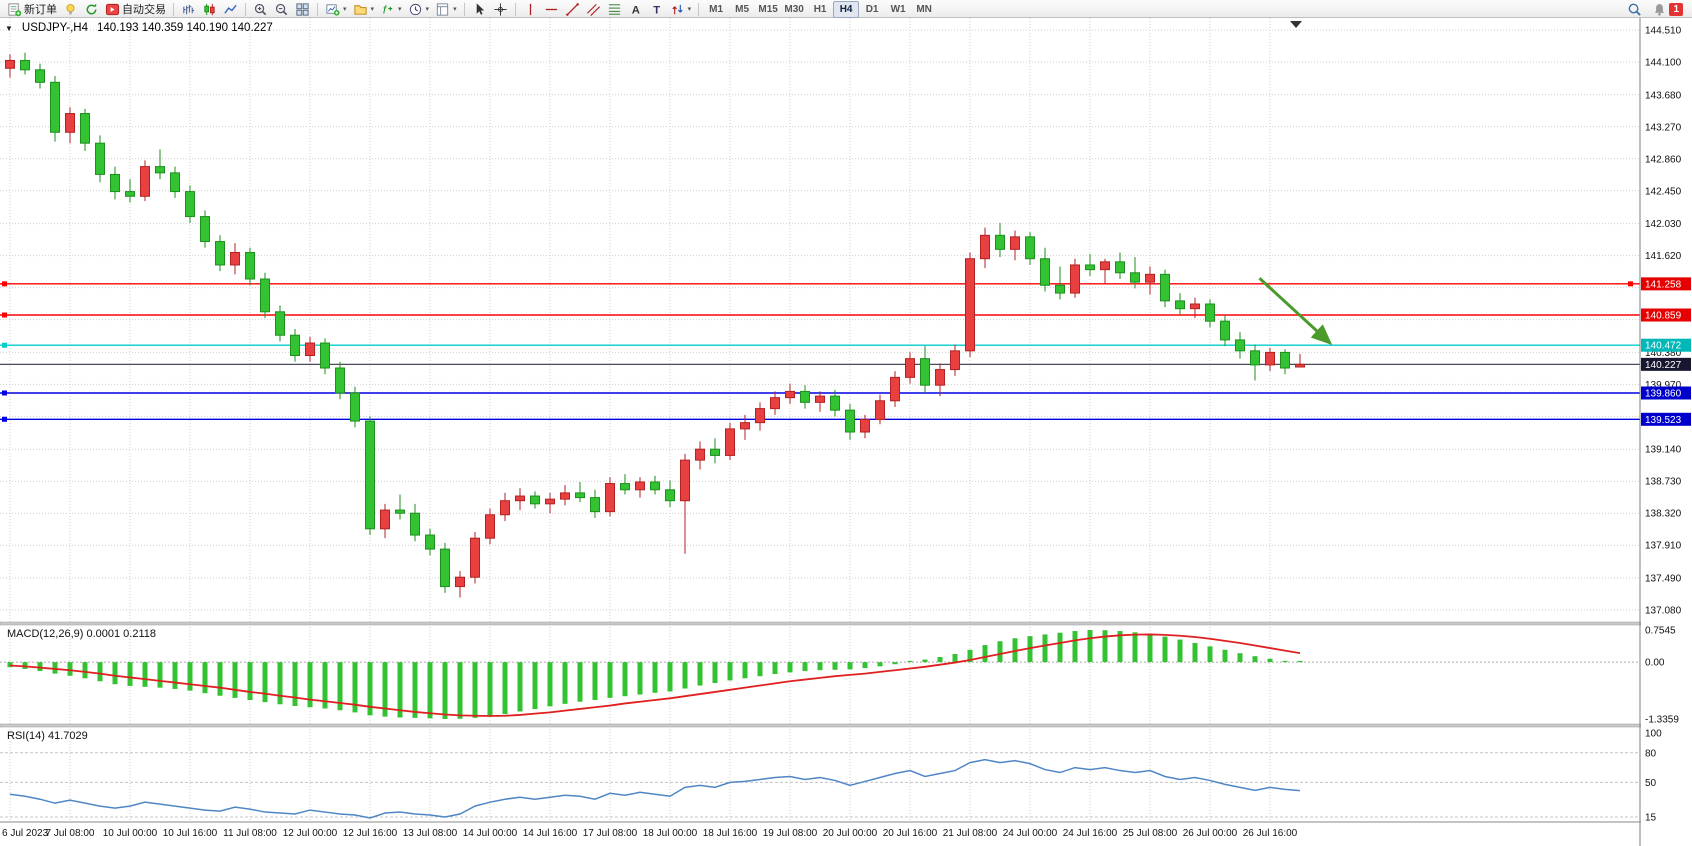  I want to click on tf-m30-button: M30, so click(794, 9).